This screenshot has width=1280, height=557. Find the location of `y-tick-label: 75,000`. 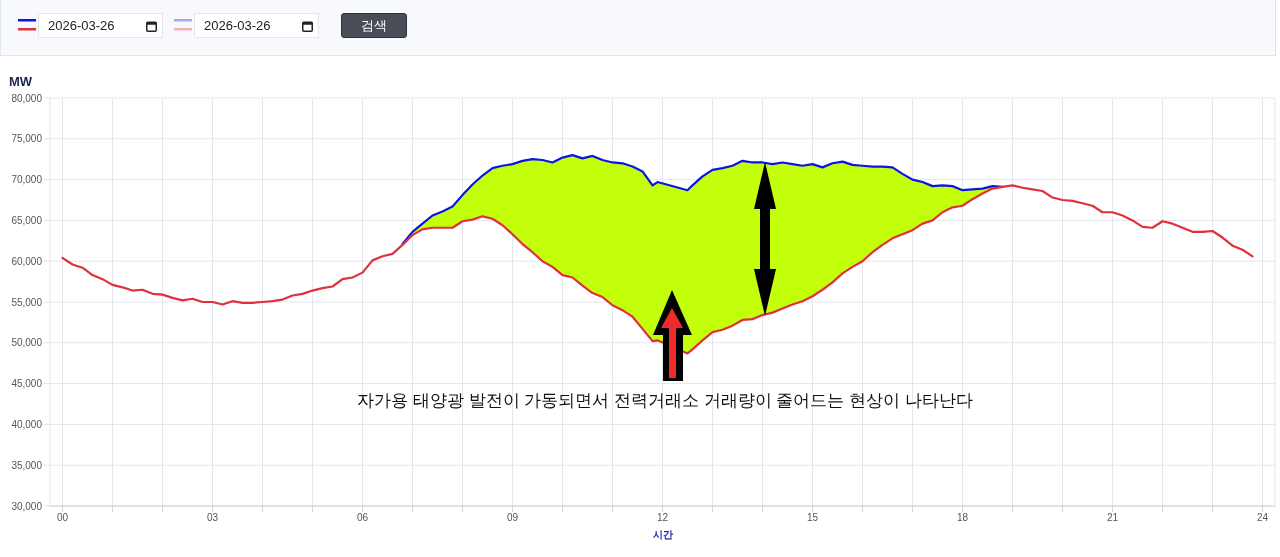

y-tick-label: 75,000 is located at coordinates (27, 139).